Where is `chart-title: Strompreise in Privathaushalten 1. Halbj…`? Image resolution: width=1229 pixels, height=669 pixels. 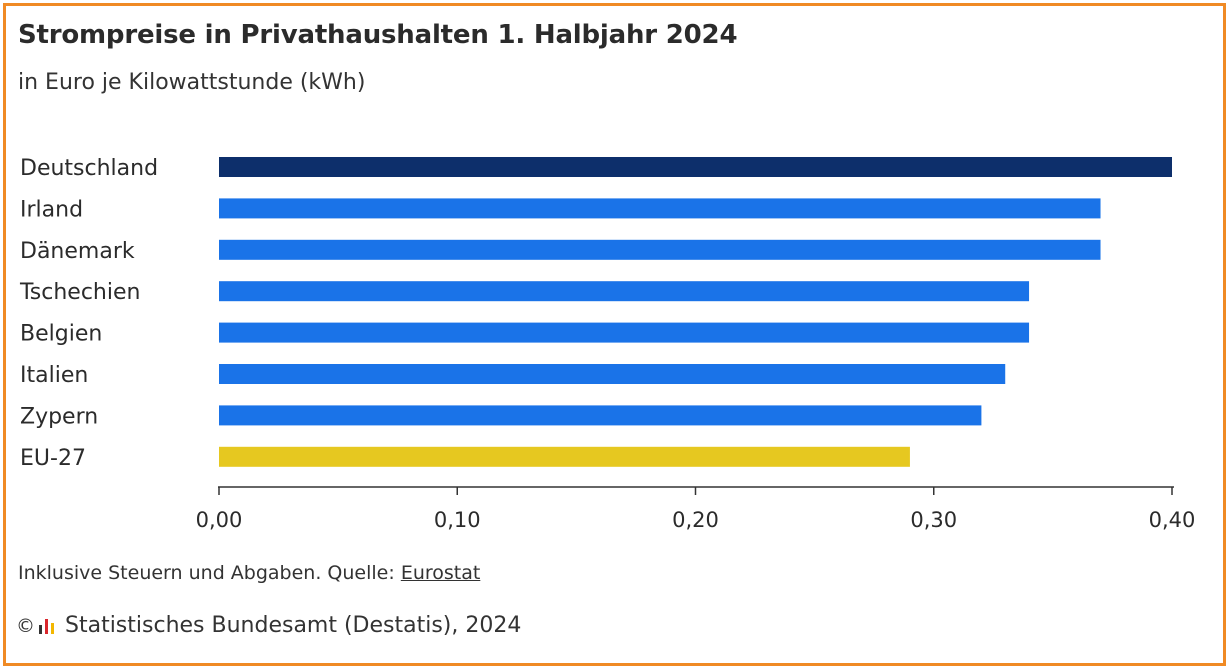
chart-title: Strompreise in Privathaushalten 1. Halbj… is located at coordinates (378, 35).